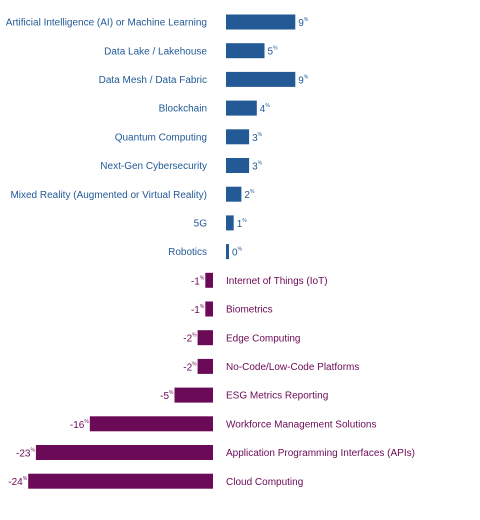 This screenshot has height=520, width=480. What do you see at coordinates (249, 310) in the screenshot?
I see `category-label: Biometrics` at bounding box center [249, 310].